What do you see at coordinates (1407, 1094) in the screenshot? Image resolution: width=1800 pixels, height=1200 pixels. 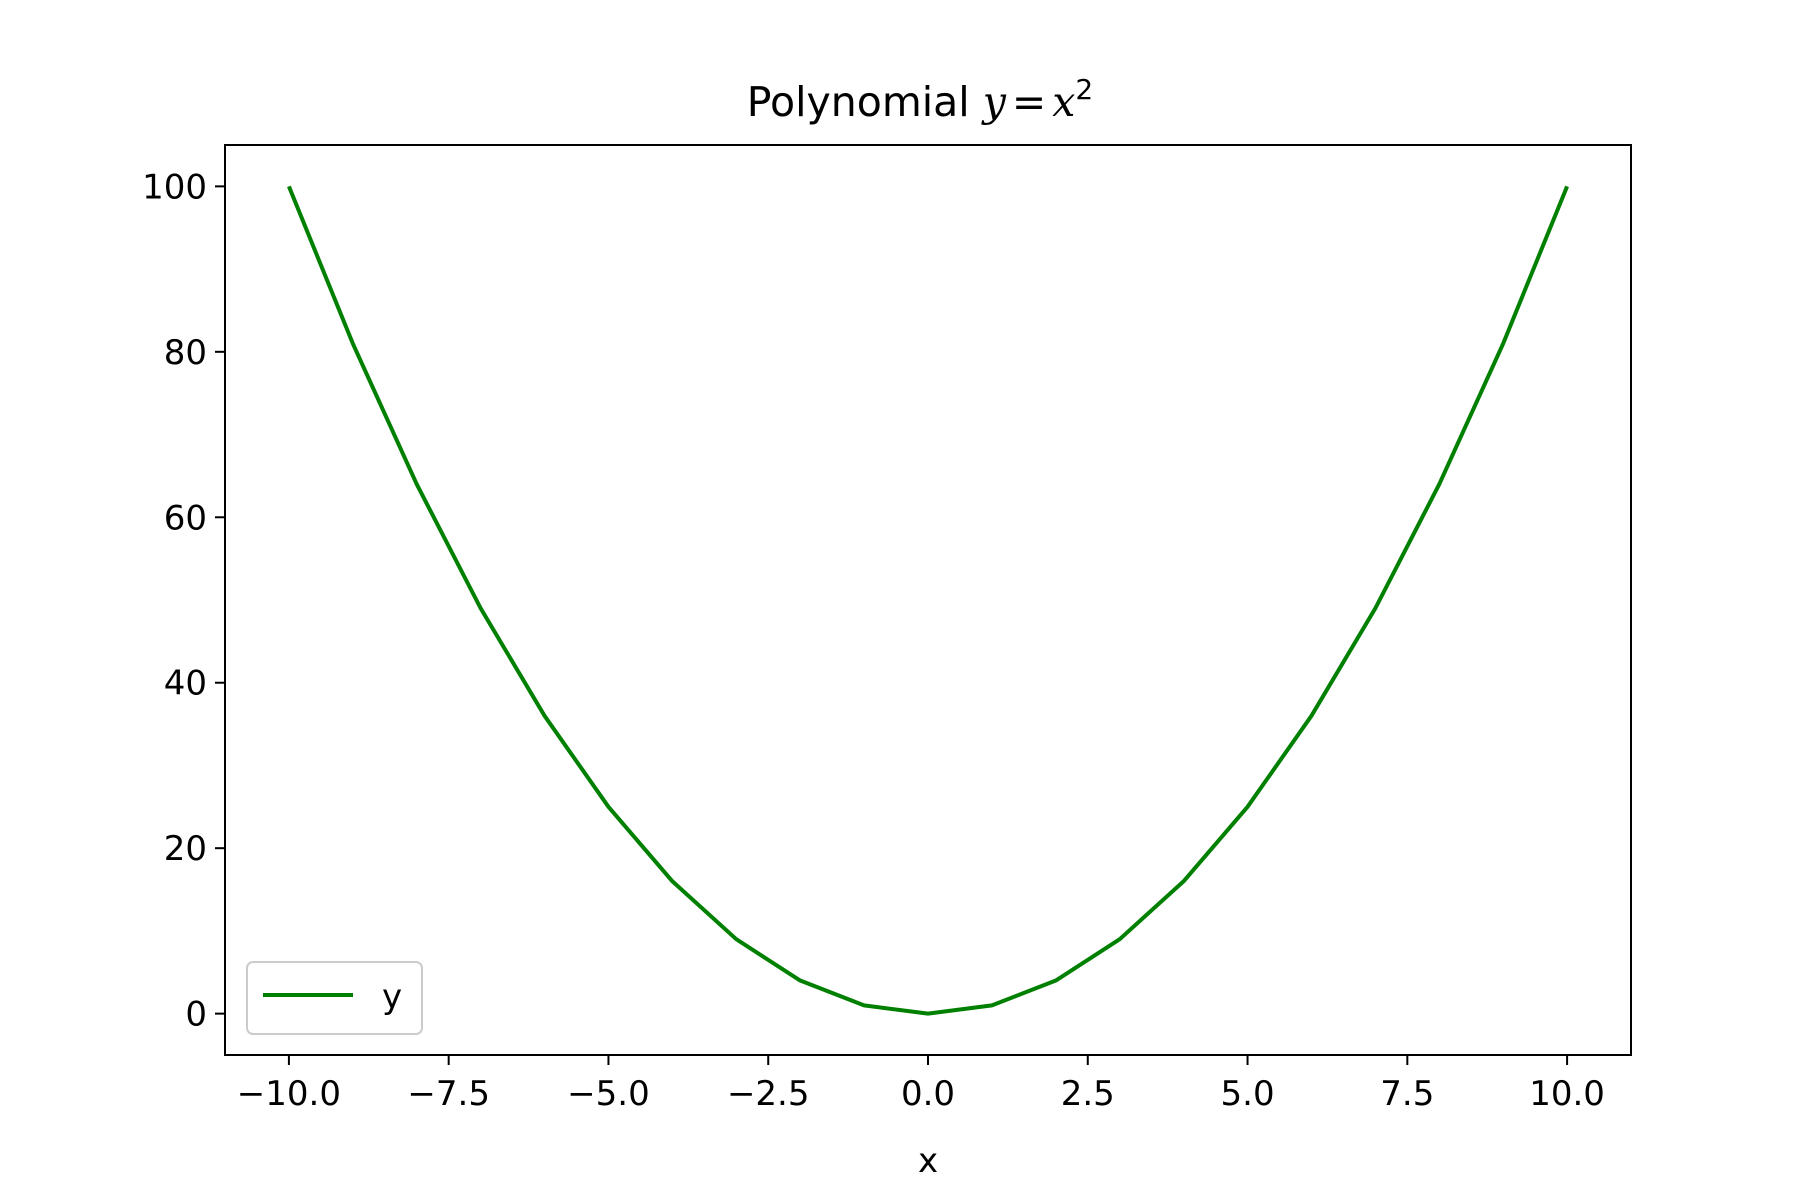 I see `x-tick-label: 7.5` at bounding box center [1407, 1094].